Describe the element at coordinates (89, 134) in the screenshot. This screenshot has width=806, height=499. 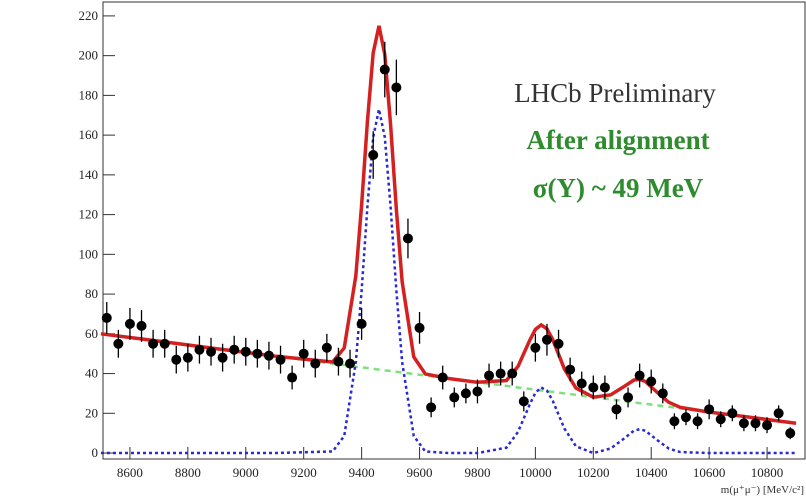
I see `y-tick-label: 160` at that location.